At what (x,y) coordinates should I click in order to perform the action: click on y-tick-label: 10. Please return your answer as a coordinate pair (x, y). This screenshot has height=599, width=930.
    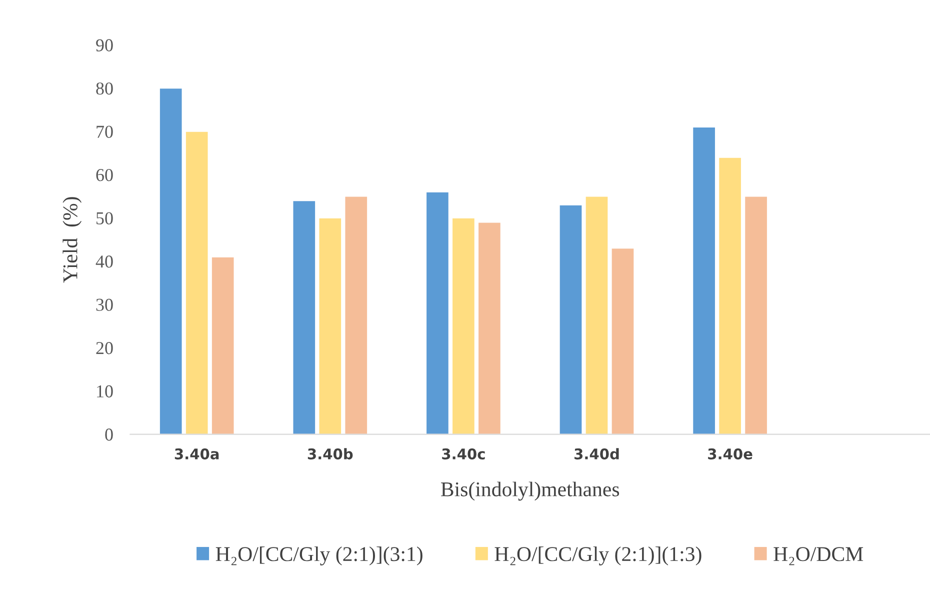
    Looking at the image, I should click on (105, 391).